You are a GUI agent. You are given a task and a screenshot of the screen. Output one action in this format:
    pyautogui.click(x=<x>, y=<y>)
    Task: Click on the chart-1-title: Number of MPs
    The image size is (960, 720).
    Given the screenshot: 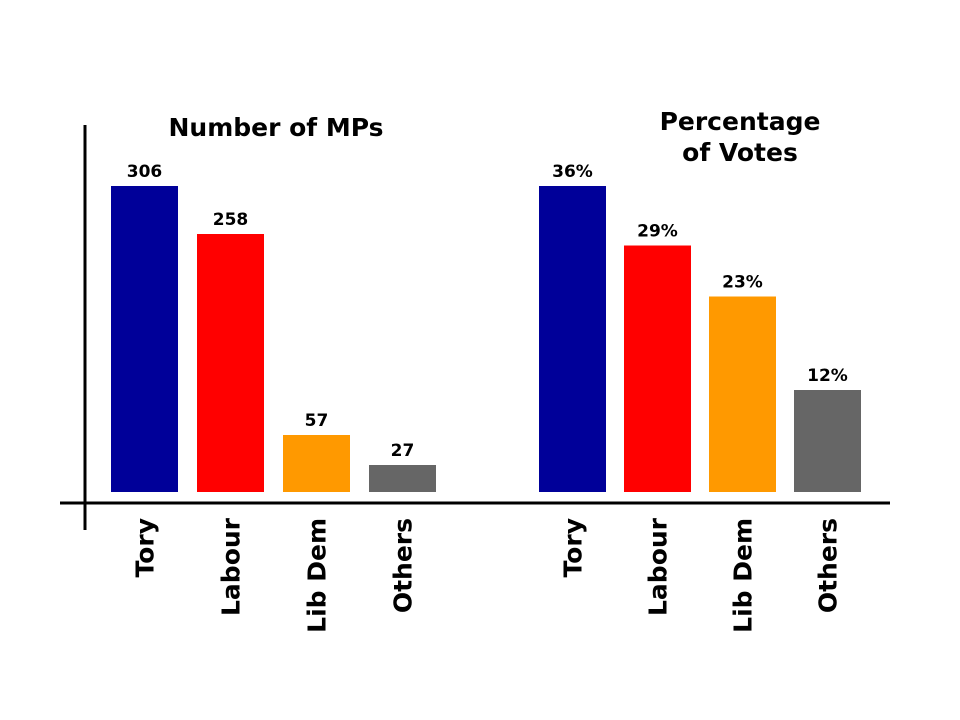 What is the action you would take?
    pyautogui.click(x=275, y=127)
    